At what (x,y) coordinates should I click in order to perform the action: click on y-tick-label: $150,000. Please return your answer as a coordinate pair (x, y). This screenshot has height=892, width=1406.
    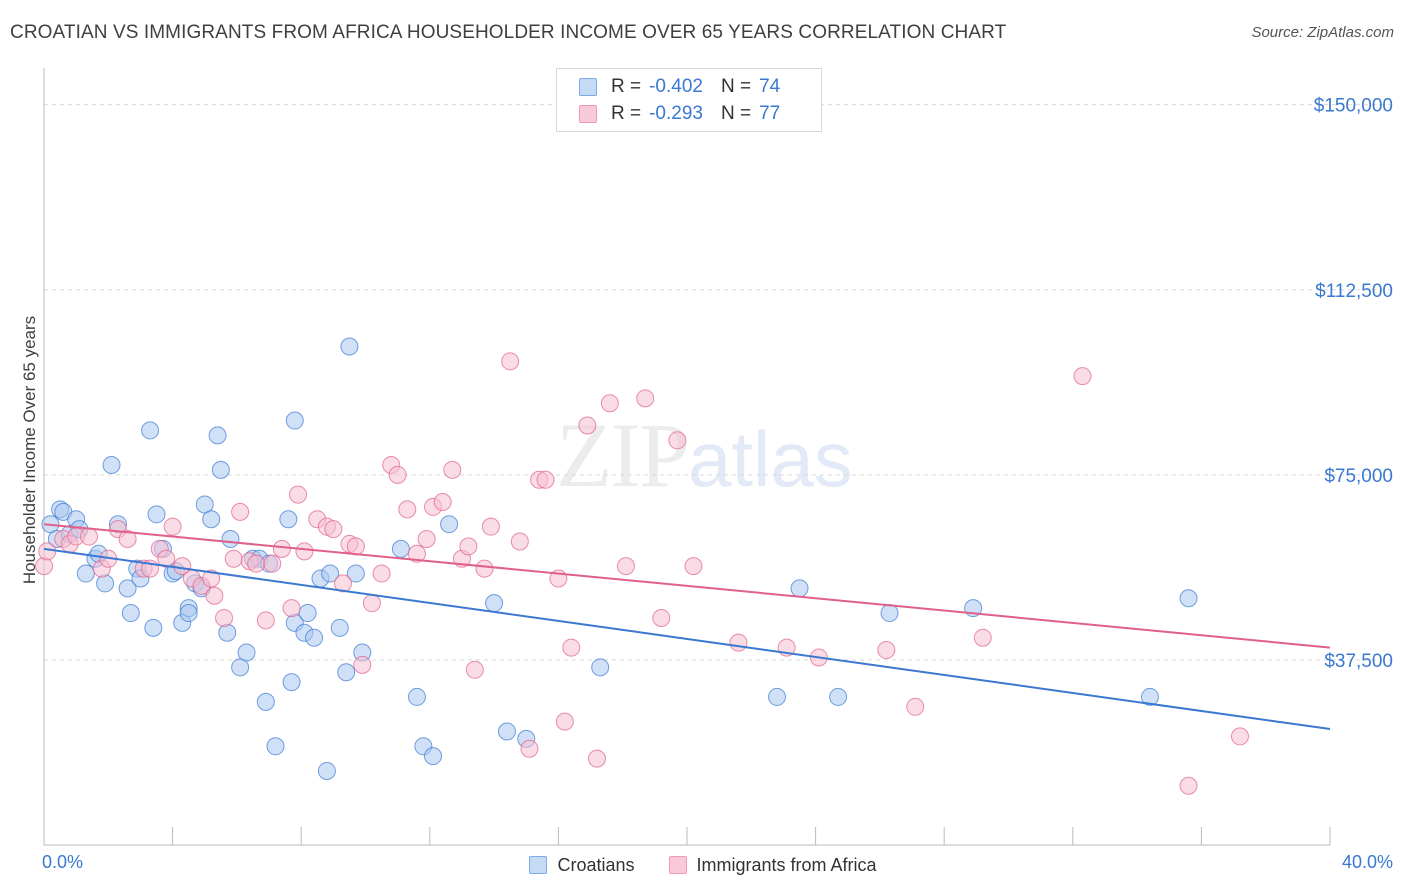
    Looking at the image, I should click on (1353, 106).